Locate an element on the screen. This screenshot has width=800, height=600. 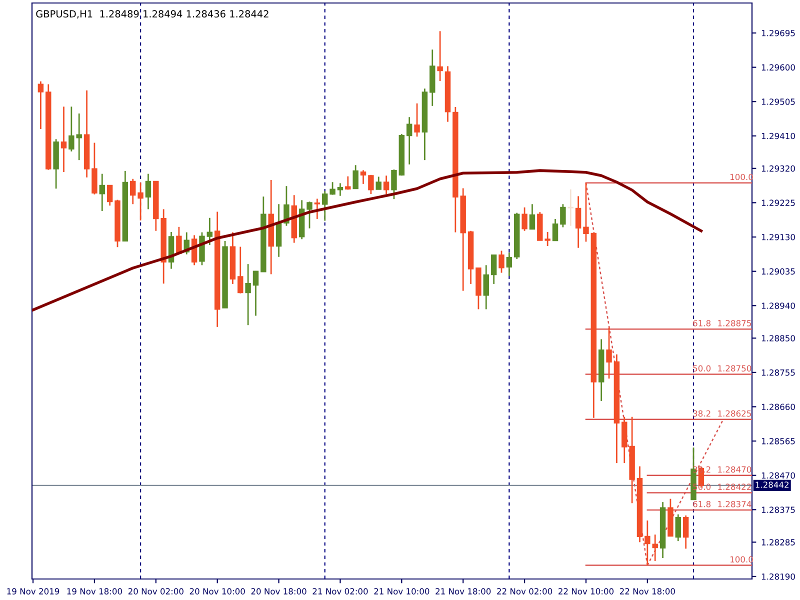
y-tick-label: 1.28850 is located at coordinates (778, 338).